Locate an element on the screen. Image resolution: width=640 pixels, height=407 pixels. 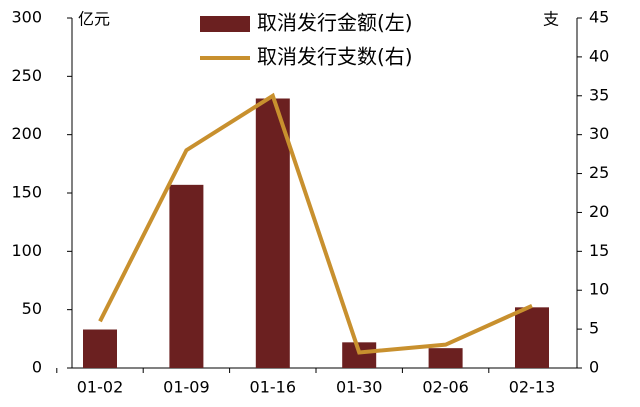
legend-label: 取消发行金额(左) is located at coordinates (335, 23).